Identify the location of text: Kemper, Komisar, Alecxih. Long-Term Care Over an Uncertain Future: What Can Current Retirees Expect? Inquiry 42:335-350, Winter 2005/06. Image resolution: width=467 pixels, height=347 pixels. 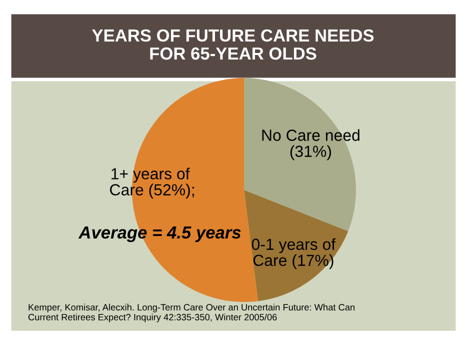
(191, 313).